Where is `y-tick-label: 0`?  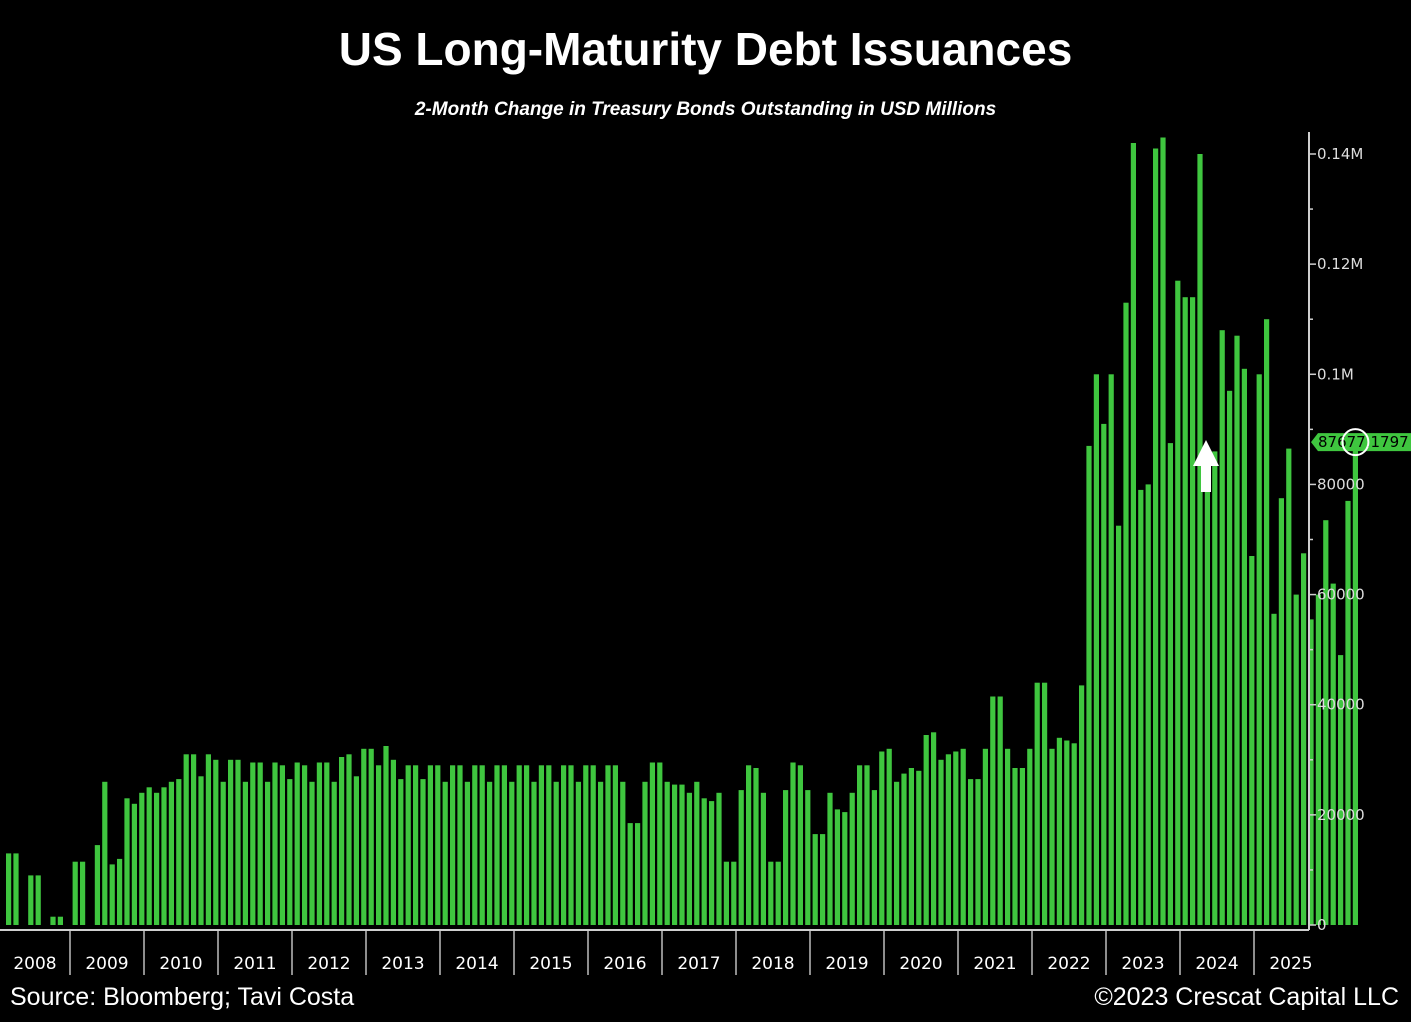
y-tick-label: 0 is located at coordinates (1322, 925).